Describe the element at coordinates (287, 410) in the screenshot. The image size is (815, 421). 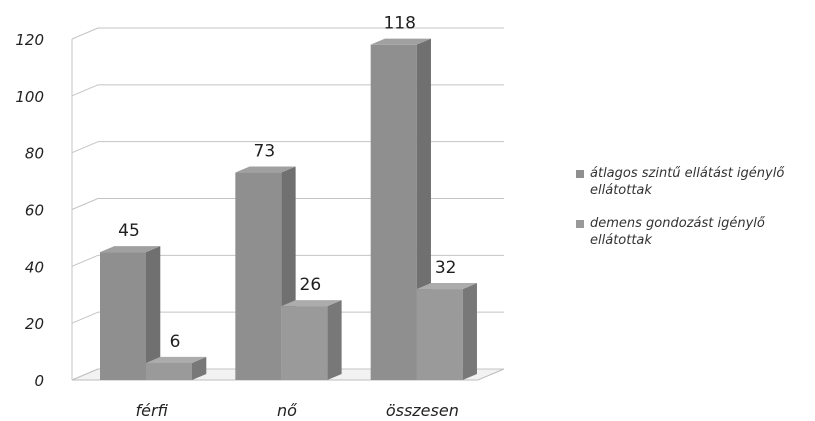
I see `x-tick-label-2: nő` at that location.